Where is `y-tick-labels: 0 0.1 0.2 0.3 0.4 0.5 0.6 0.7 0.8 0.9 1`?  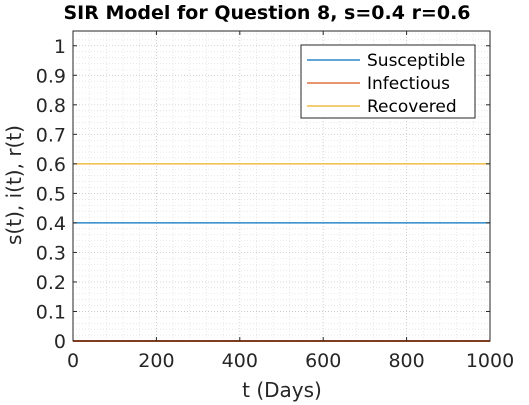 y-tick-labels: 0 0.1 0.2 0.3 0.4 0.5 0.6 0.7 0.8 0.9 1 is located at coordinates (51, 194).